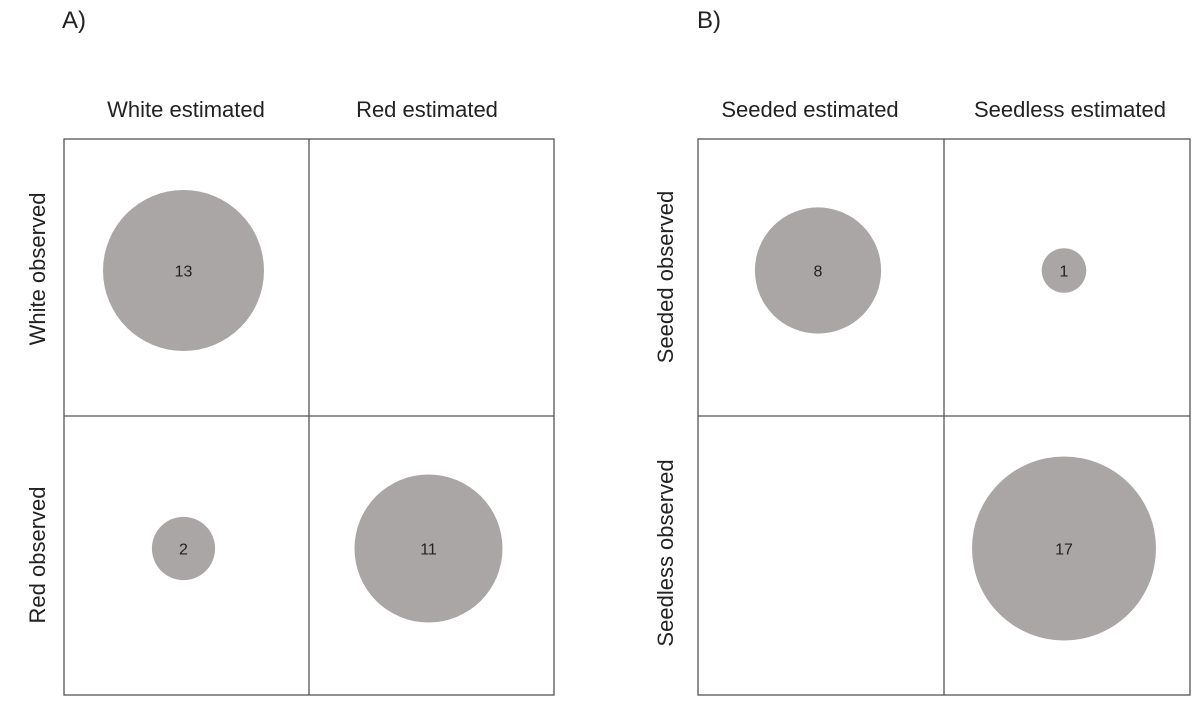 The image size is (1200, 718). I want to click on panel-a-bubble-label-r2c1: 2, so click(183, 550).